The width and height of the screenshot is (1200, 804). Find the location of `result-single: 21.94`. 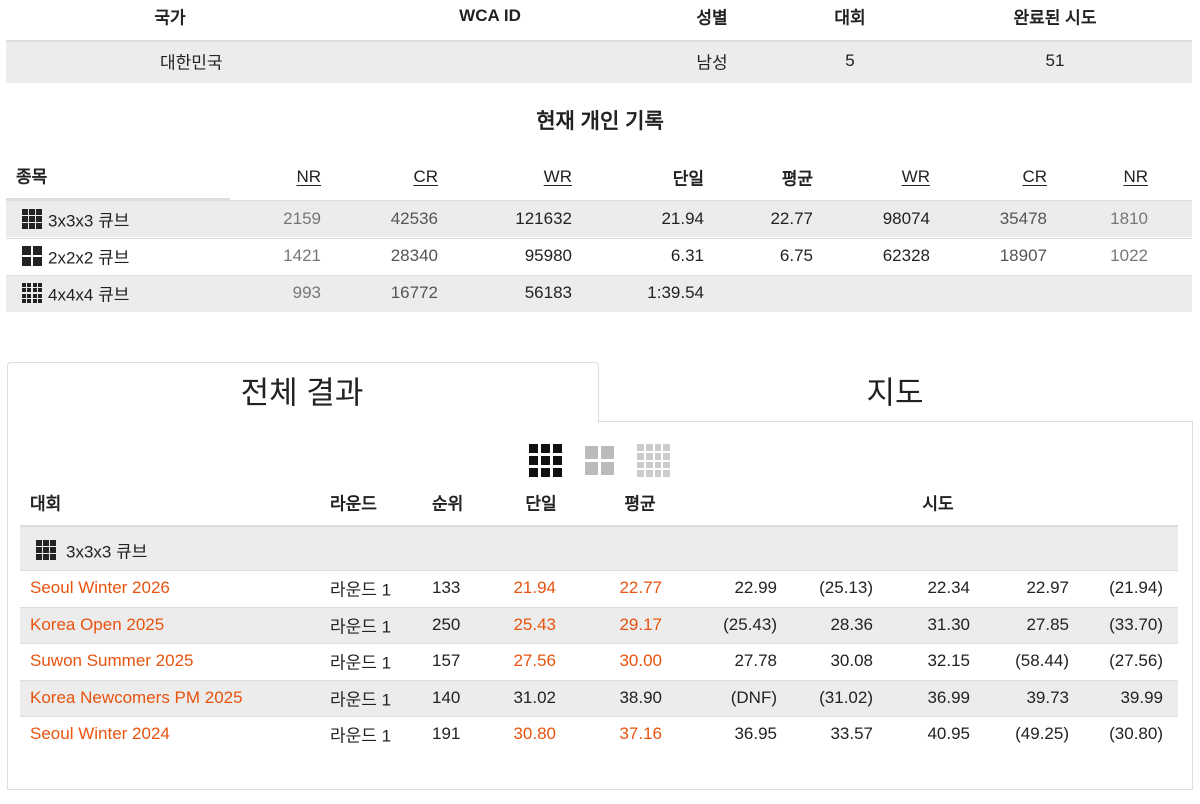

result-single: 21.94 is located at coordinates (534, 587).